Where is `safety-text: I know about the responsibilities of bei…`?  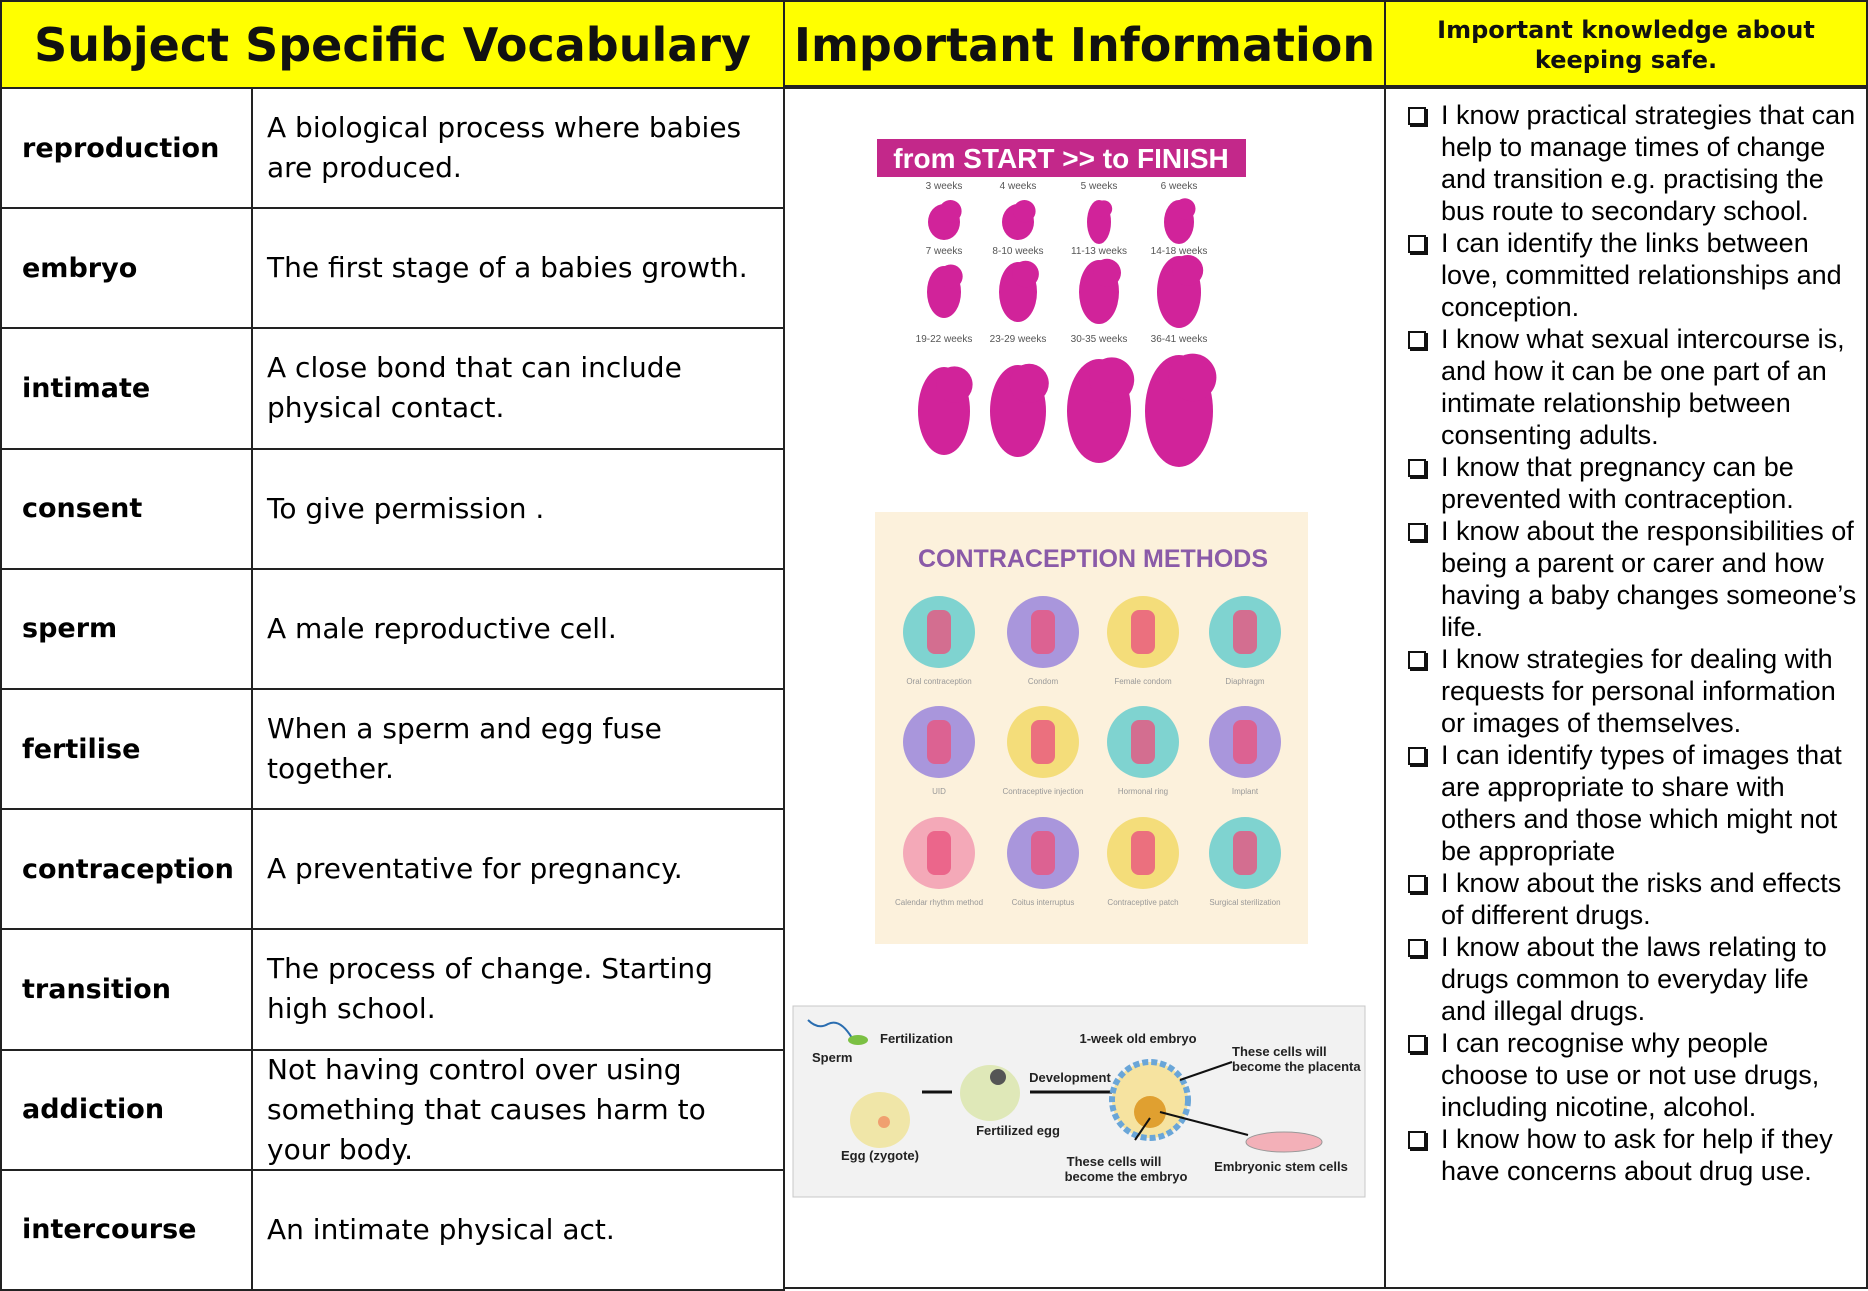 safety-text: I know about the responsibilities of bei… is located at coordinates (1649, 579).